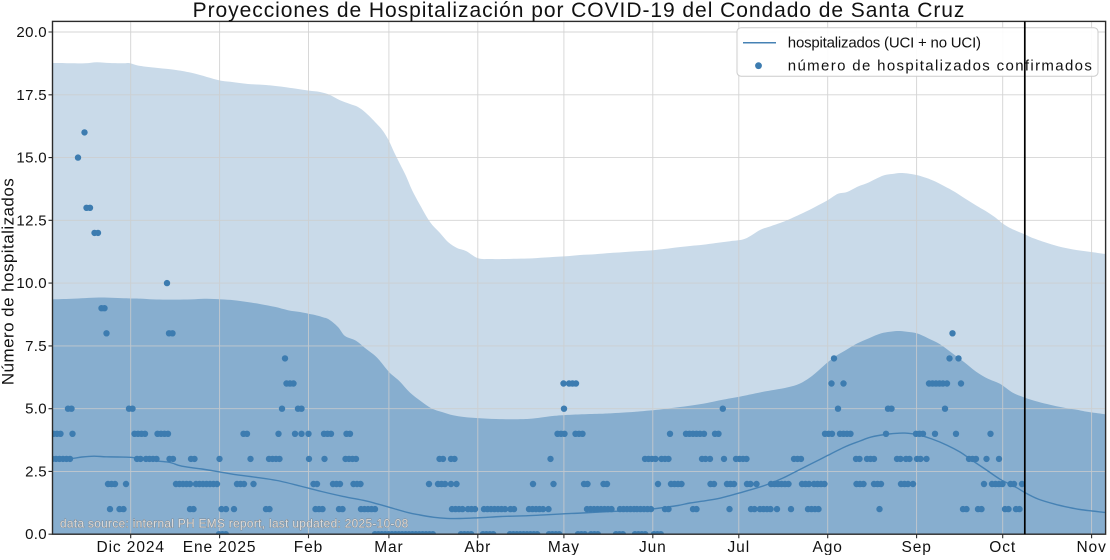 This screenshot has width=1110, height=560. I want to click on svg-text: Jun, so click(653, 547).